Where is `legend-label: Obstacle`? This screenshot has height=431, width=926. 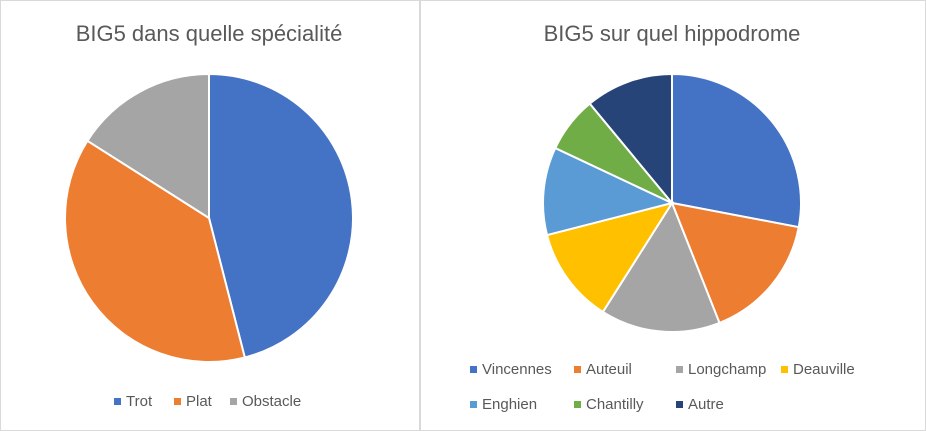 legend-label: Obstacle is located at coordinates (271, 401).